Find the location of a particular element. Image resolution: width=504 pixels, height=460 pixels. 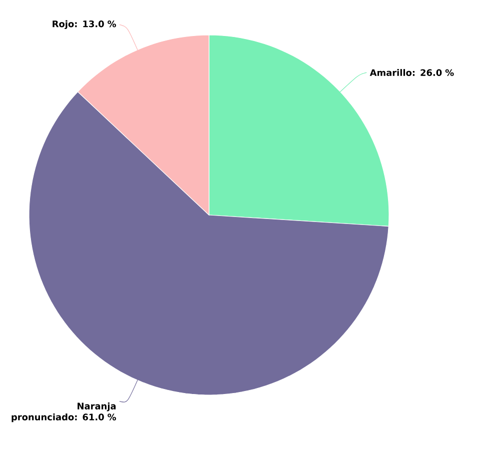

slice-label: Rojo: 13.0 % is located at coordinates (84, 25).